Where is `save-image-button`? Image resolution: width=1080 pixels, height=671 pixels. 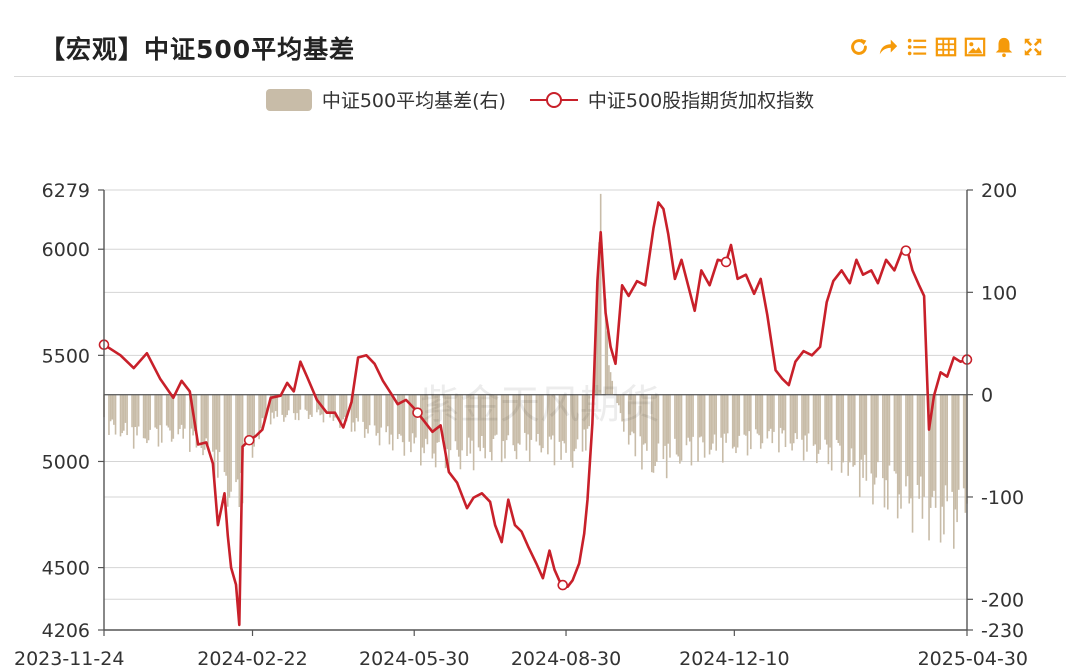 save-image-button is located at coordinates (975, 47).